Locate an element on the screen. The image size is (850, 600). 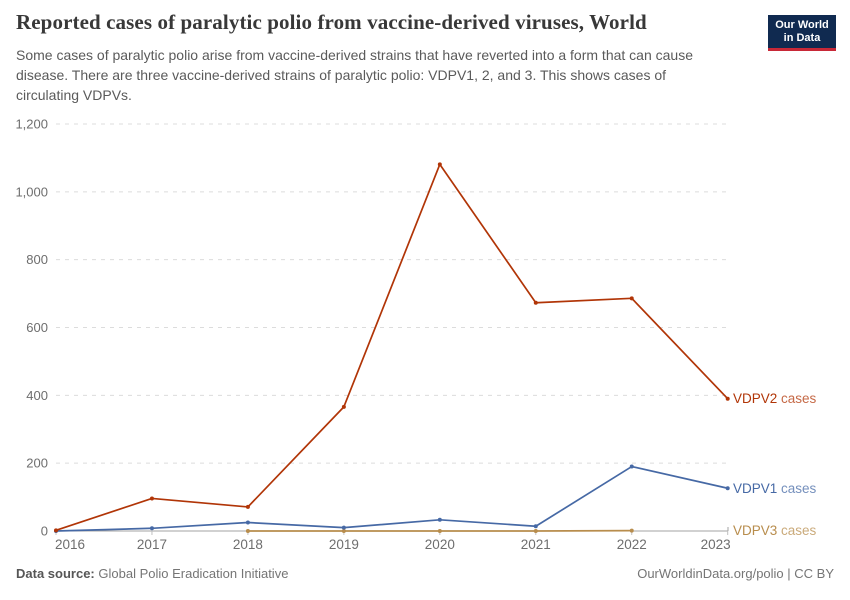
data-point-vdpv1-2017 is located at coordinates (151, 528).